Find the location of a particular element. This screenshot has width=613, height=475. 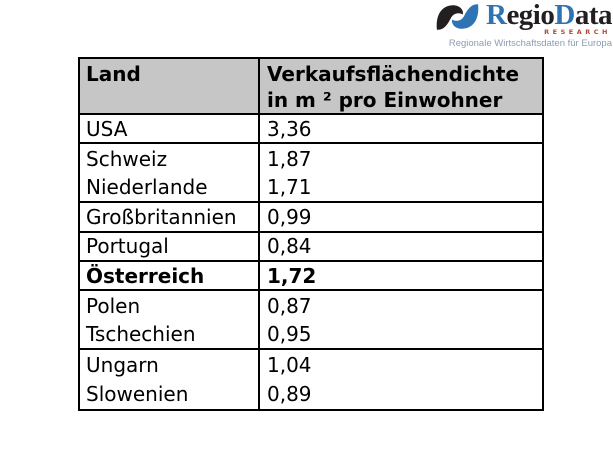

table-row: Niederlande 1,71 is located at coordinates (311, 188).